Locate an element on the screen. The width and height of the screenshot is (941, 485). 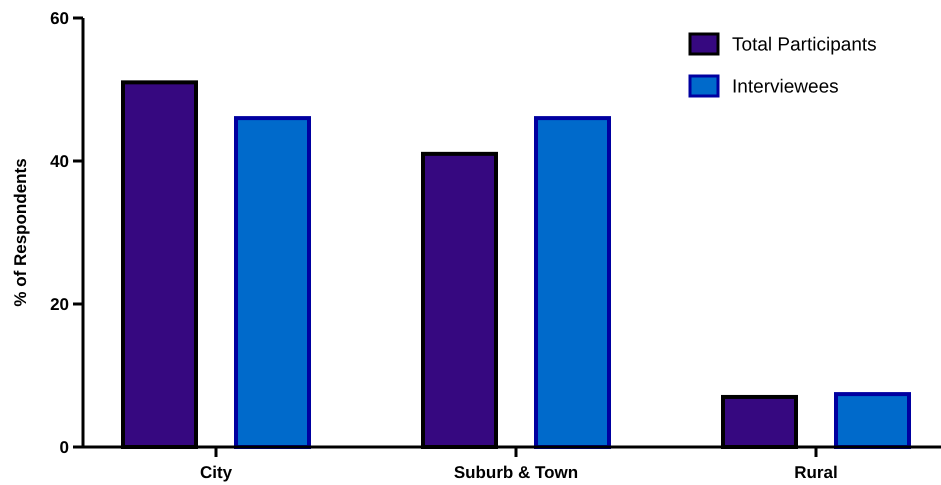
legend-label: Interviewees is located at coordinates (785, 87).